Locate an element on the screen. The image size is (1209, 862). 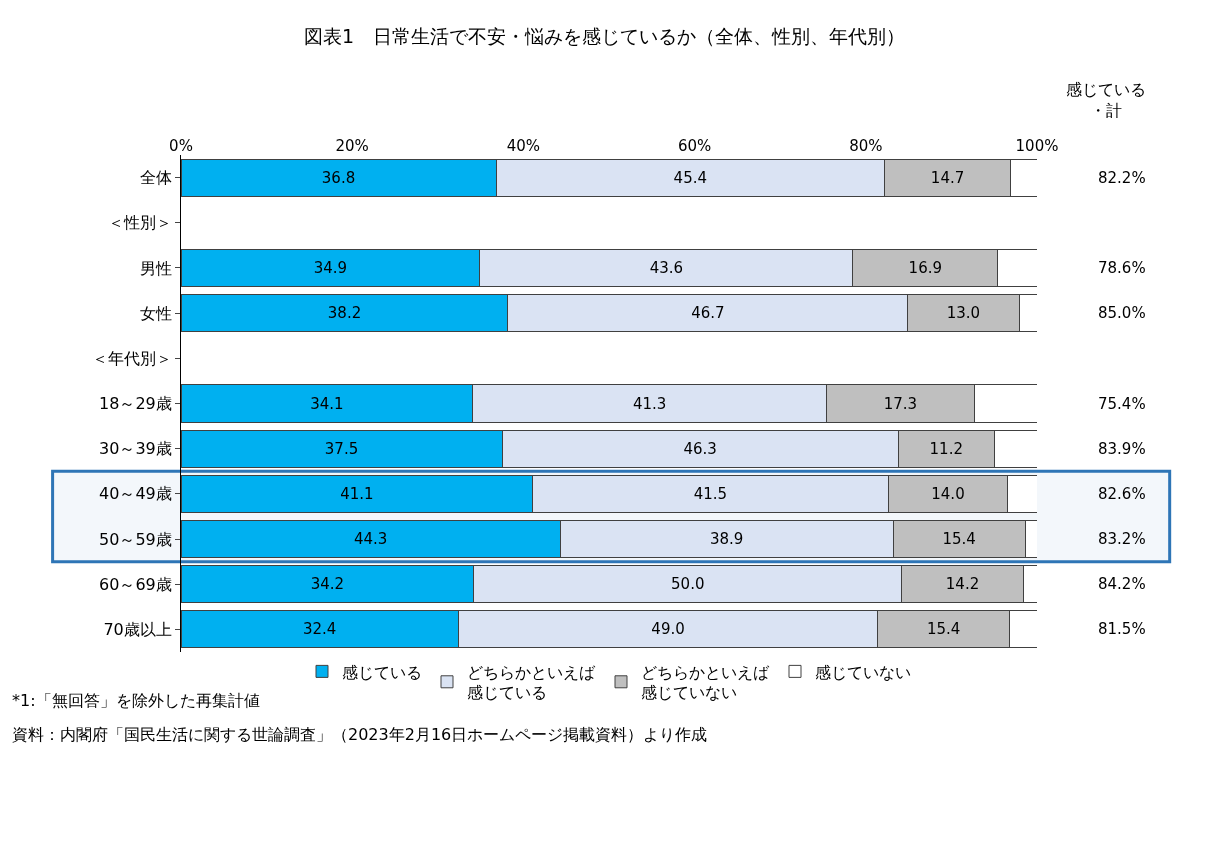
data-label: 11.2 is located at coordinates (946, 448).